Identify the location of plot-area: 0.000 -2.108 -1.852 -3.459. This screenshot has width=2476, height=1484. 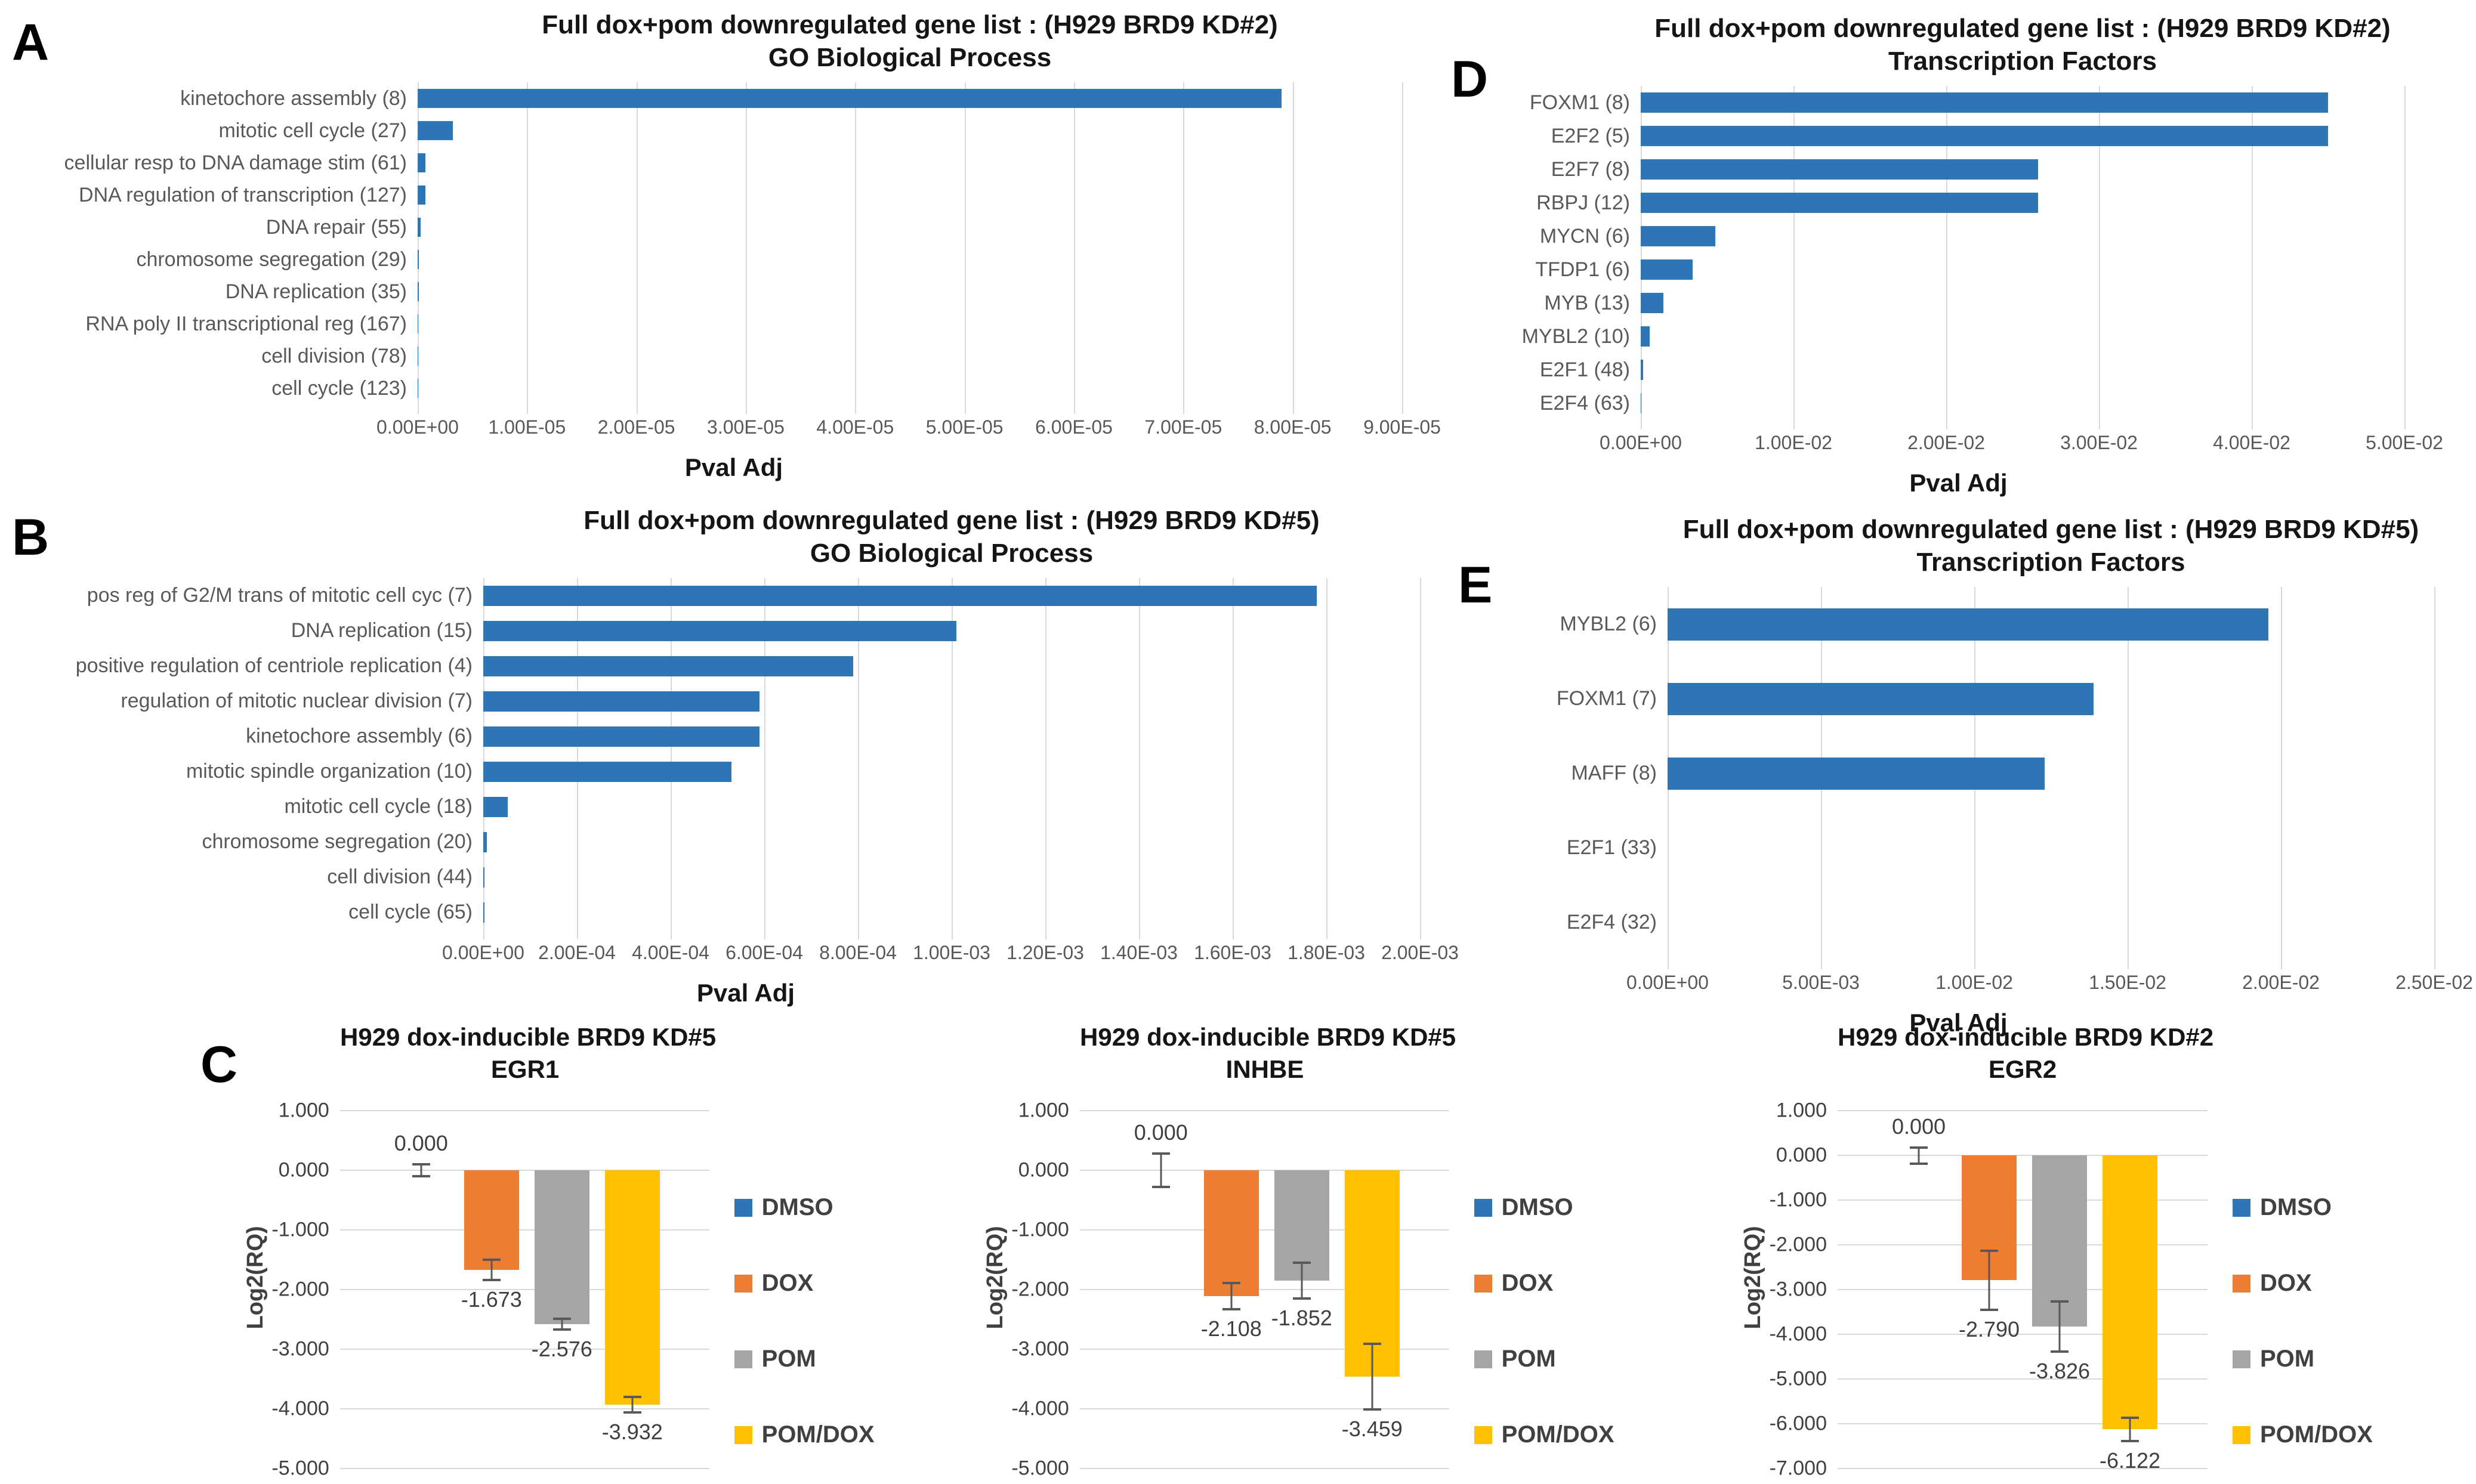
(1264, 1289).